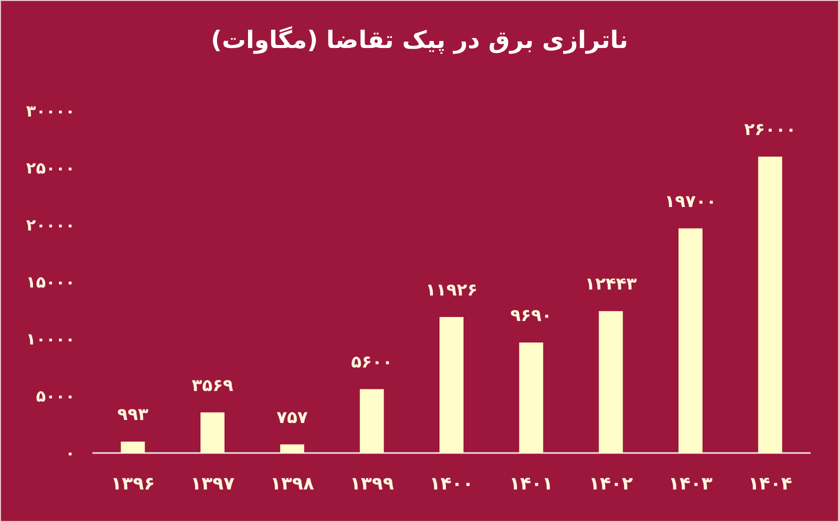 The height and width of the screenshot is (522, 839). Describe the element at coordinates (70, 453) in the screenshot. I see `y-tick-label: ۰` at that location.